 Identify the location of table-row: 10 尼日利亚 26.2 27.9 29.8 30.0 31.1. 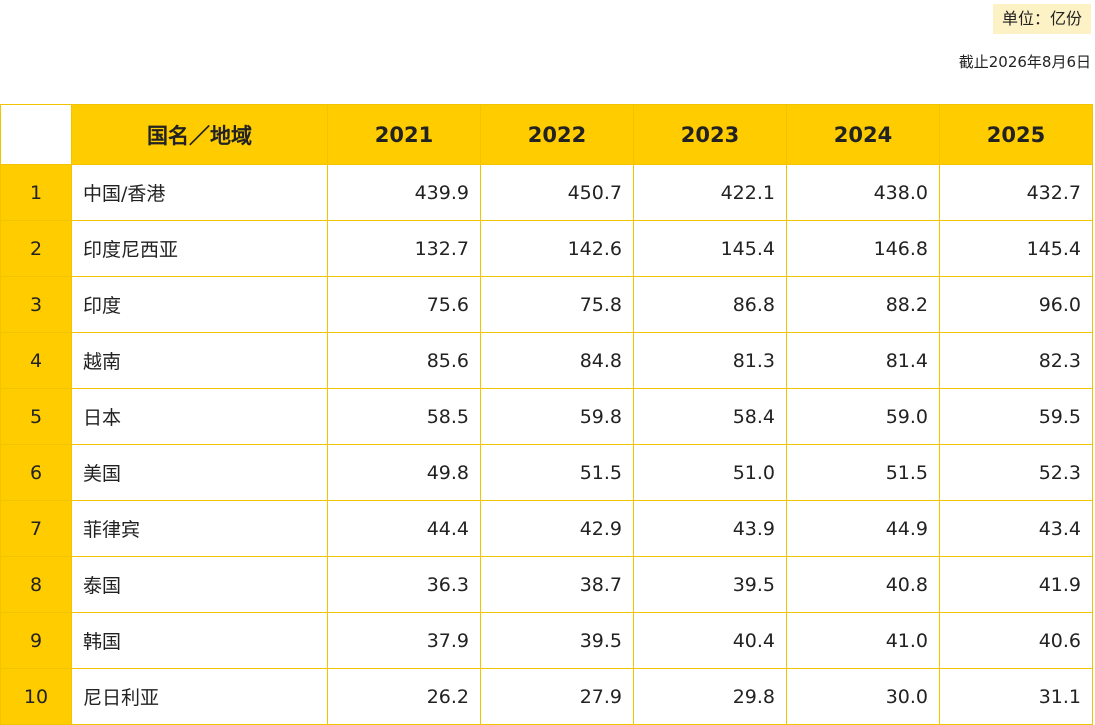
(546, 696).